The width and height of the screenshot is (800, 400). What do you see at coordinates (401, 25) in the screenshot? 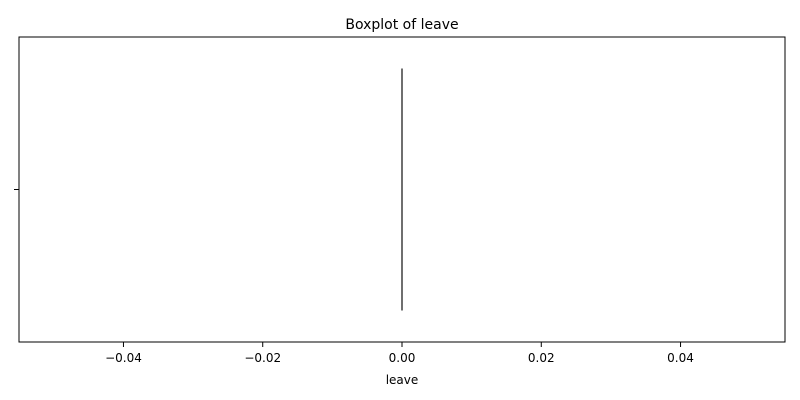
I see `chart-title: Boxplot of leave` at bounding box center [401, 25].